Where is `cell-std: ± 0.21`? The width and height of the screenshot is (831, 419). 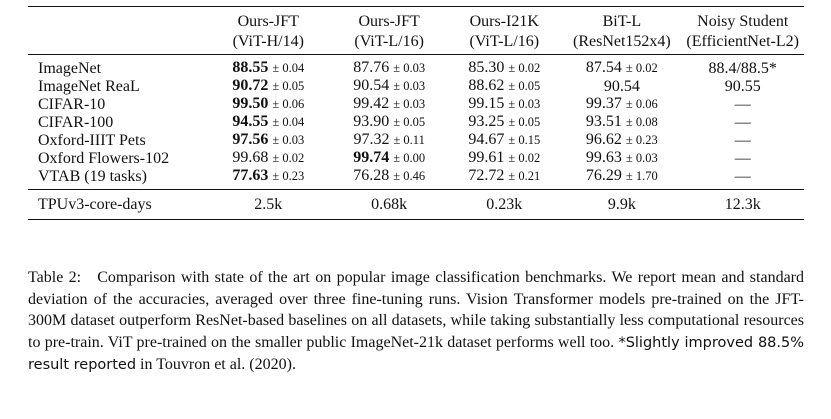 cell-std: ± 0.21 is located at coordinates (524, 176).